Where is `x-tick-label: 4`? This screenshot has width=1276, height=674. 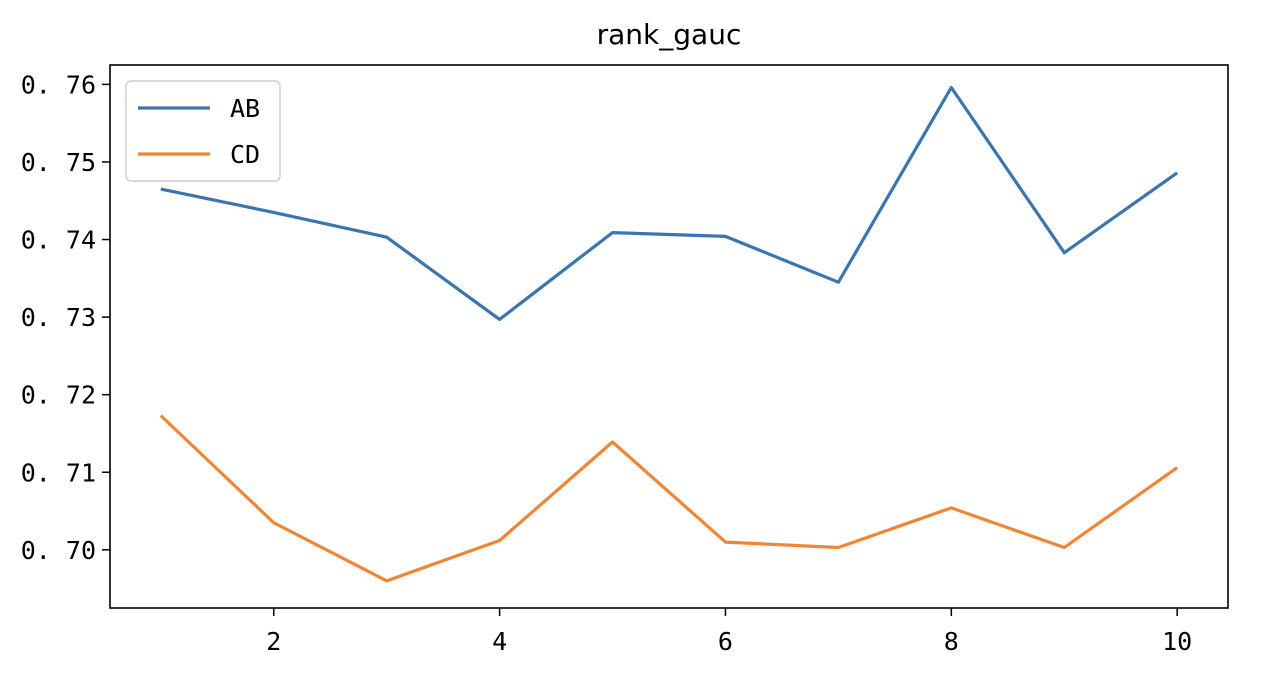
x-tick-label: 4 is located at coordinates (499, 641).